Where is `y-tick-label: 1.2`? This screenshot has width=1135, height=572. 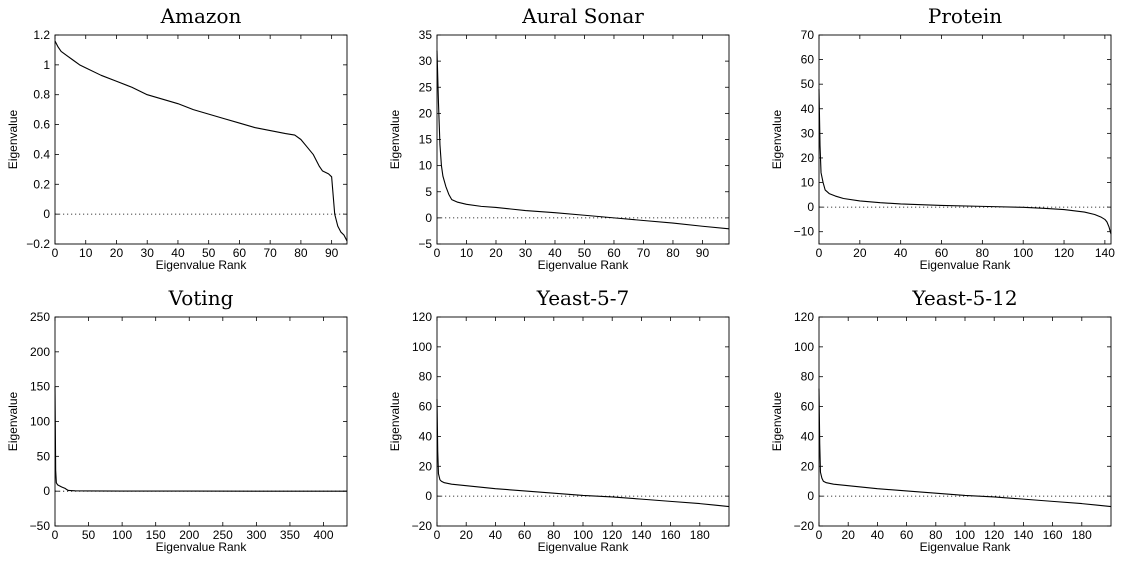 y-tick-label: 1.2 is located at coordinates (41, 35).